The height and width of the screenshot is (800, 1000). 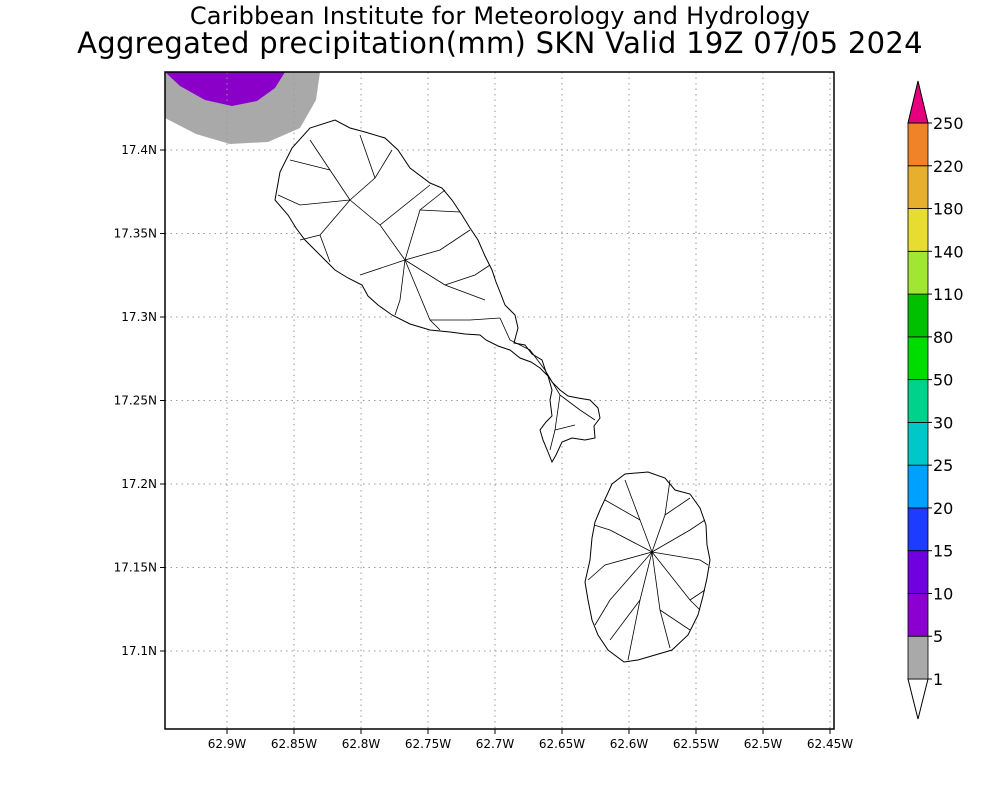 What do you see at coordinates (135, 234) in the screenshot?
I see `lat-tick-label: 17.35N` at bounding box center [135, 234].